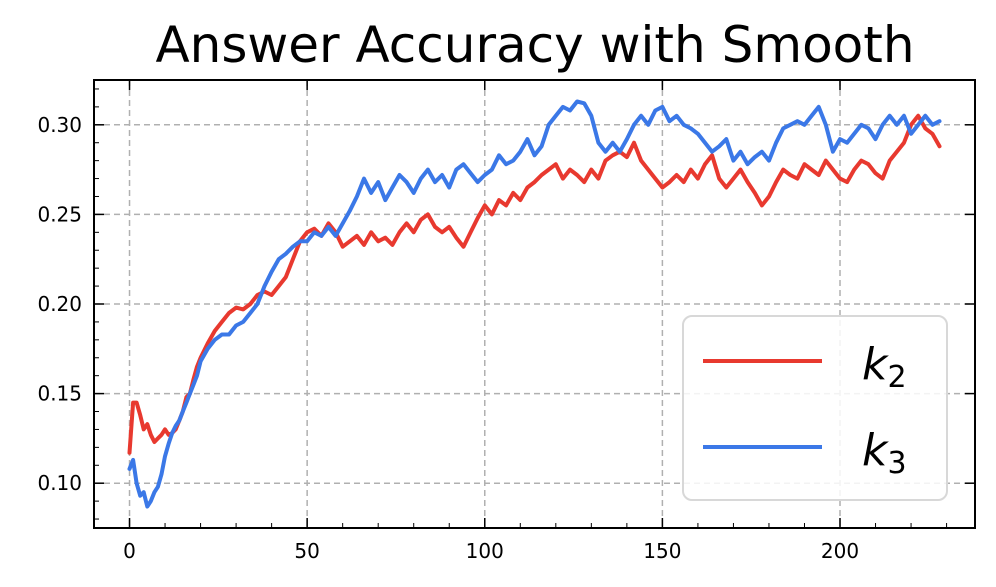  Describe the element at coordinates (534, 45) in the screenshot. I see `chart-title: Answer Accuracy with Smooth` at that location.